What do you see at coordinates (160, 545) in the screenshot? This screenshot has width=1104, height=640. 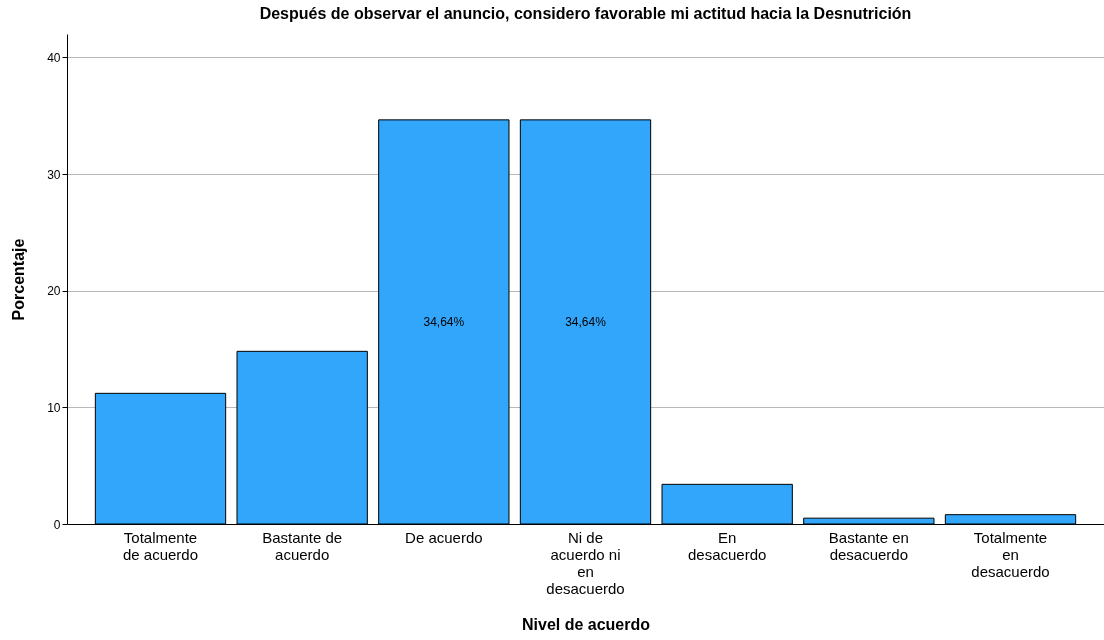 I see `x-tick-label: Totalmente de acuerdo` at bounding box center [160, 545].